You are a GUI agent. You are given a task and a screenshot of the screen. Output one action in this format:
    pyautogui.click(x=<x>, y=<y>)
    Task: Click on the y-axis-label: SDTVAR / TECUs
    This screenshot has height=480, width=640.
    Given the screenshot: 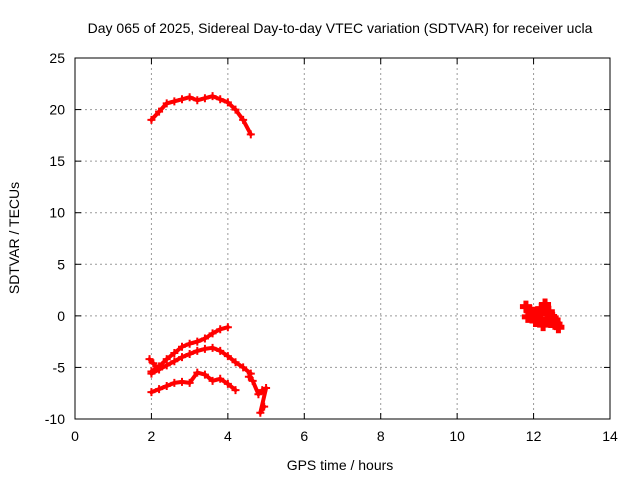 What is the action you would take?
    pyautogui.click(x=14, y=238)
    